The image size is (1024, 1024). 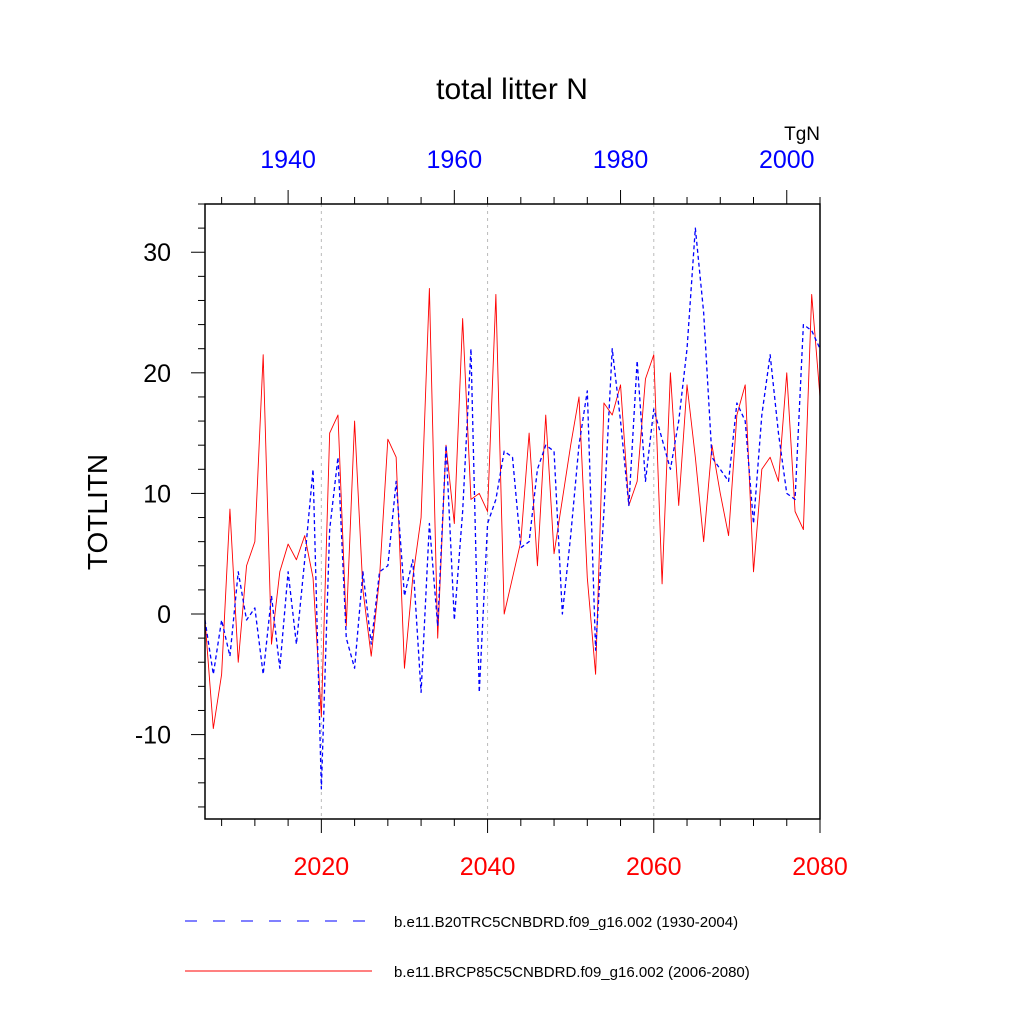 What do you see at coordinates (820, 867) in the screenshot?
I see `x-bottom-tick-label: 2080` at bounding box center [820, 867].